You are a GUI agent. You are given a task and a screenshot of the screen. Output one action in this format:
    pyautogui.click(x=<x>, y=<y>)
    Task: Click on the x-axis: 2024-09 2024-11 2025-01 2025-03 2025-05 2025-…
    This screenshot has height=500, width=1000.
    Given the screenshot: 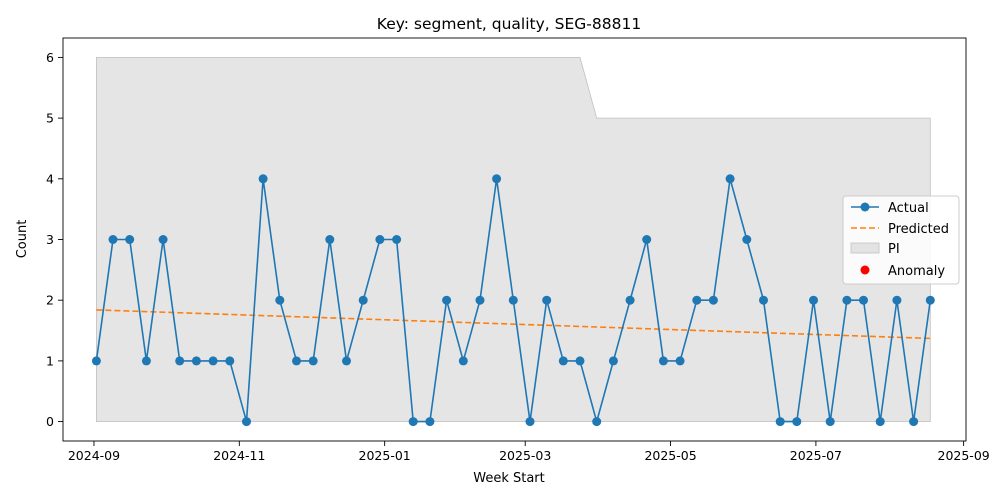 What is the action you would take?
    pyautogui.click(x=529, y=452)
    